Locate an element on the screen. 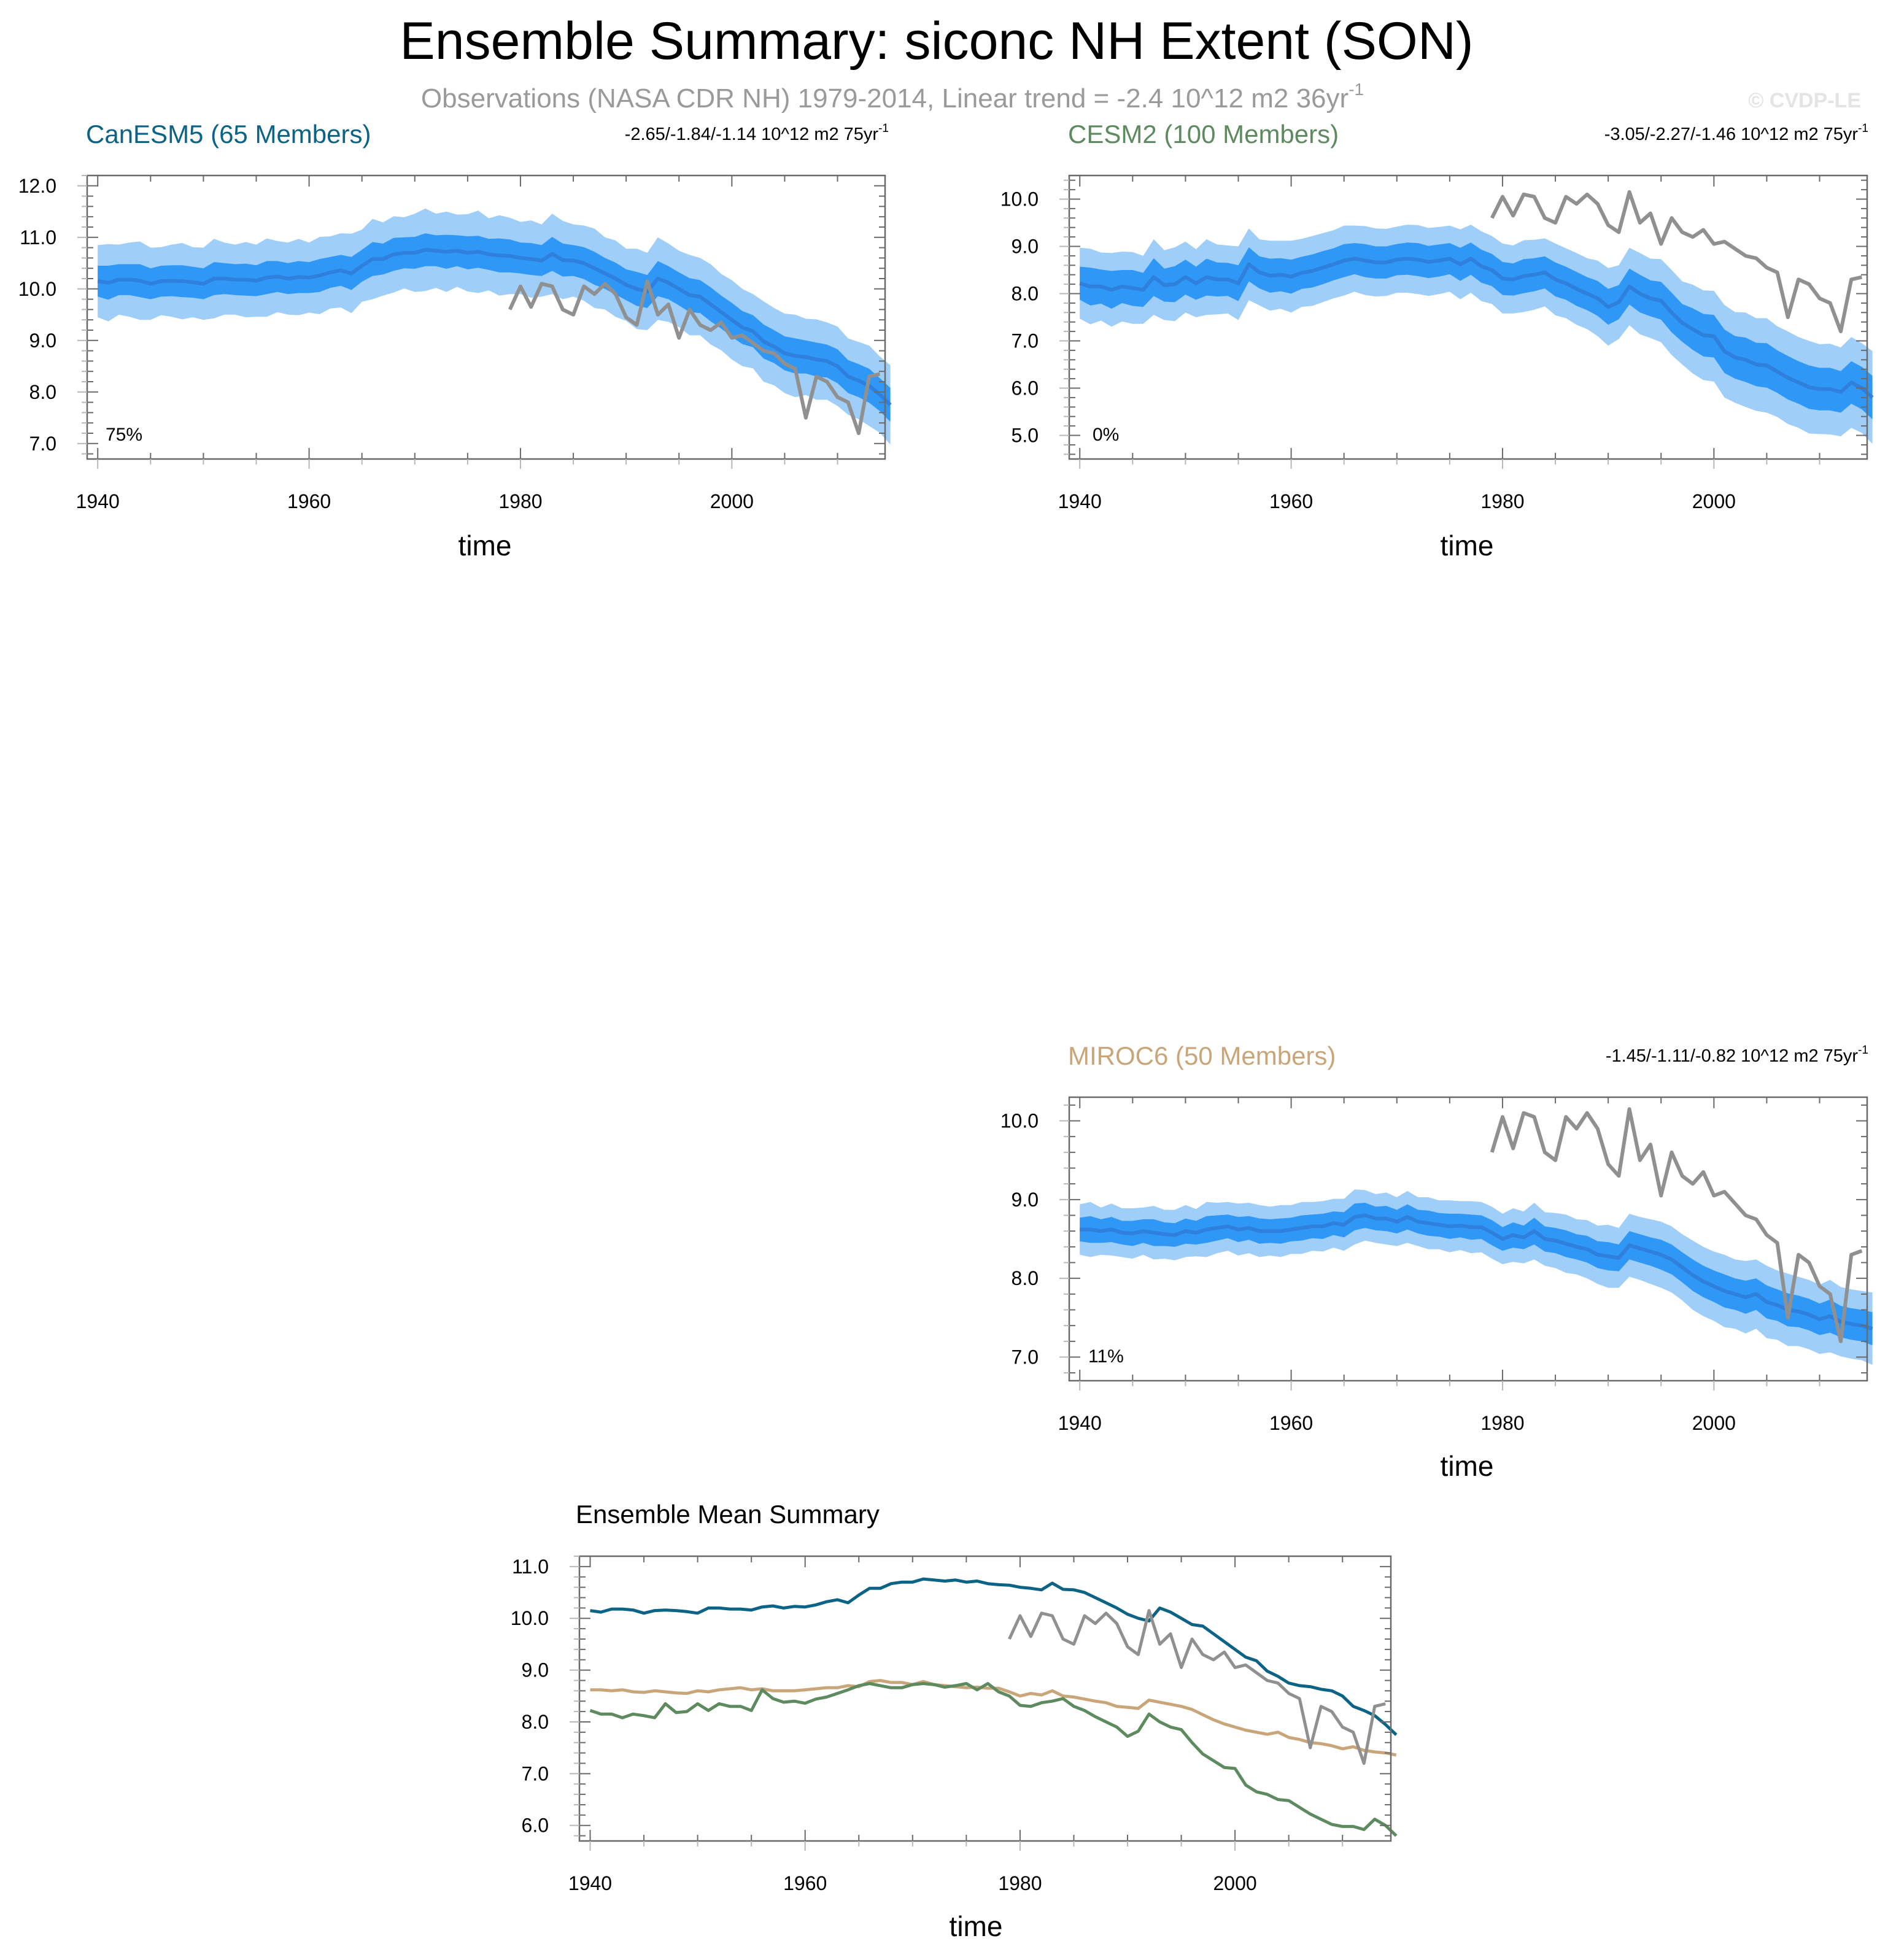  summary-ytick-label: 9.0 is located at coordinates (535, 1670).